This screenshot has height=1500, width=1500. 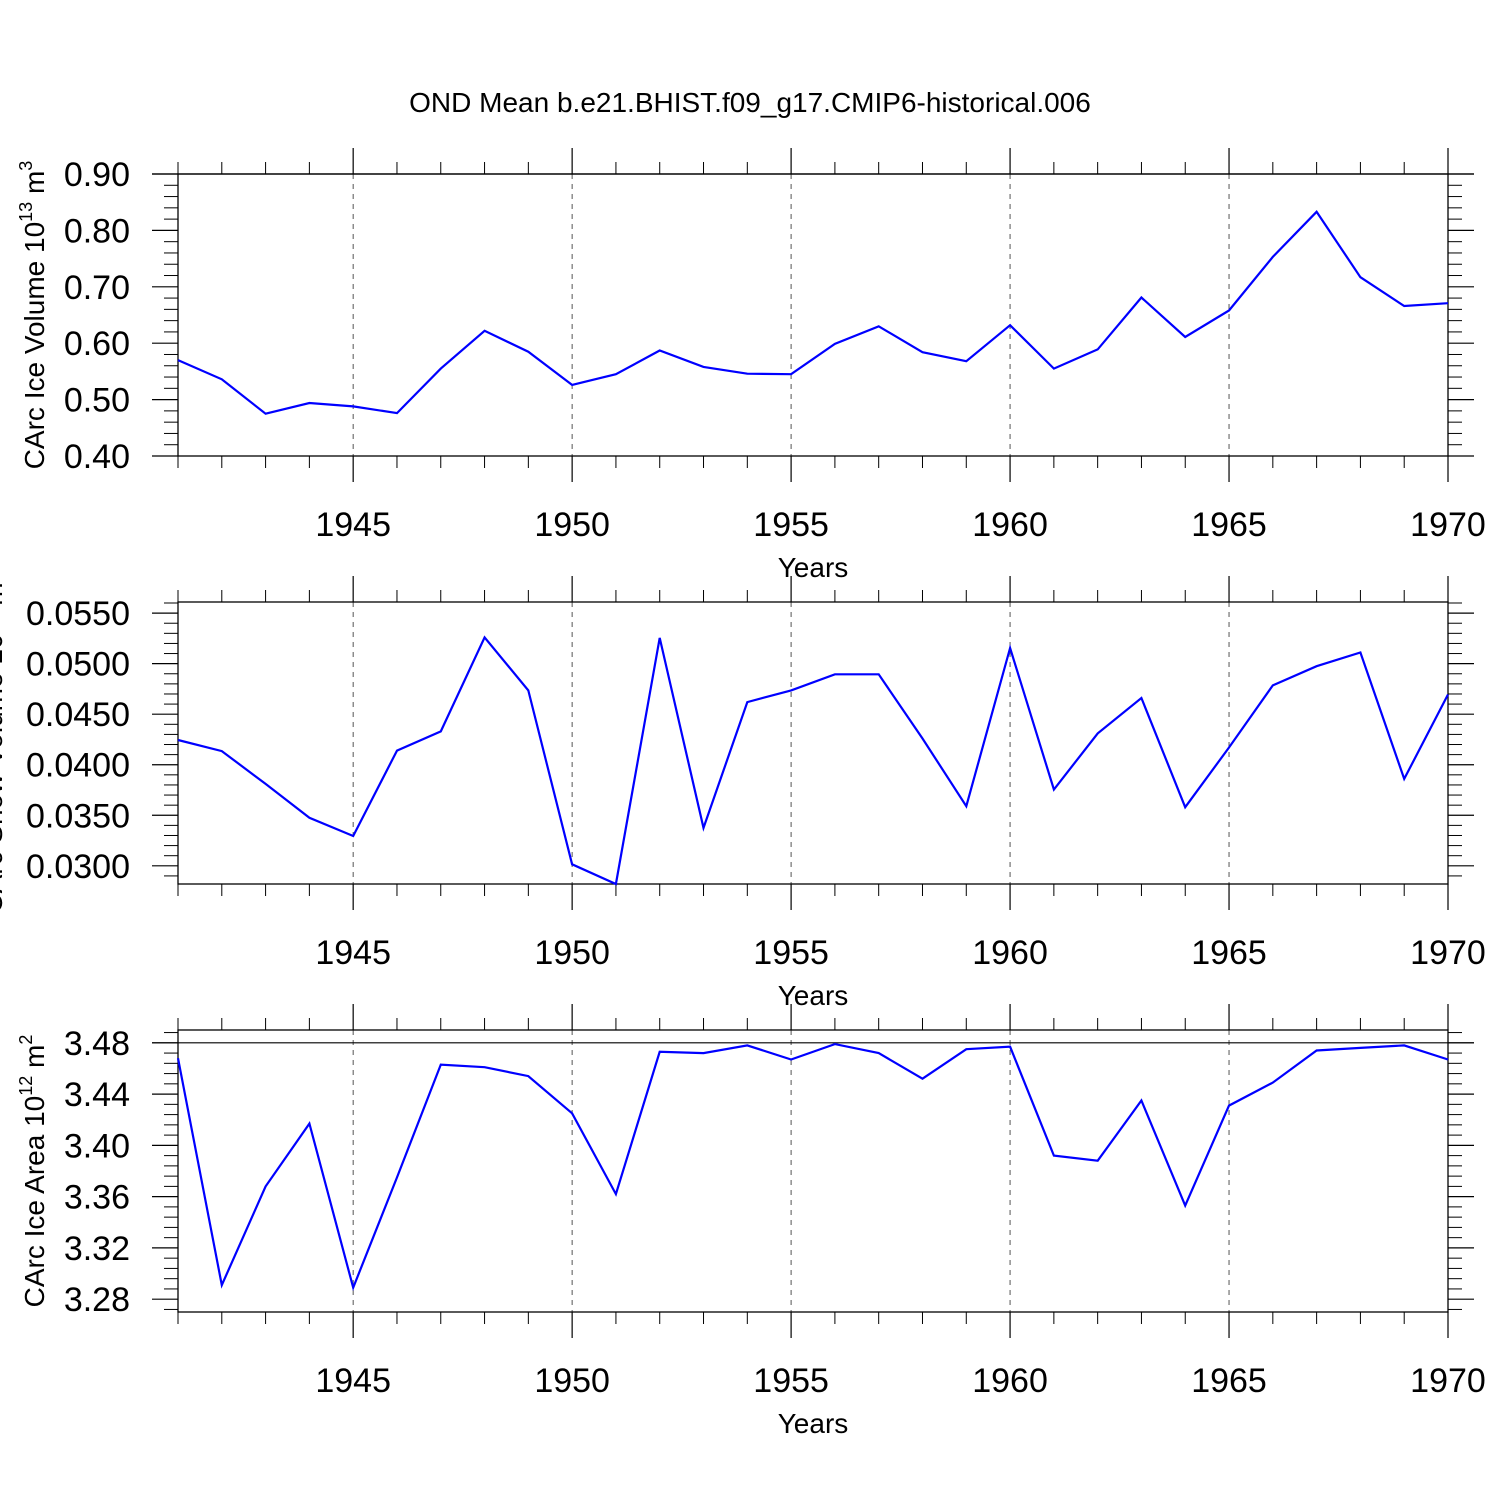 What do you see at coordinates (813, 760) in the screenshot?
I see `snow-volume-series-line` at bounding box center [813, 760].